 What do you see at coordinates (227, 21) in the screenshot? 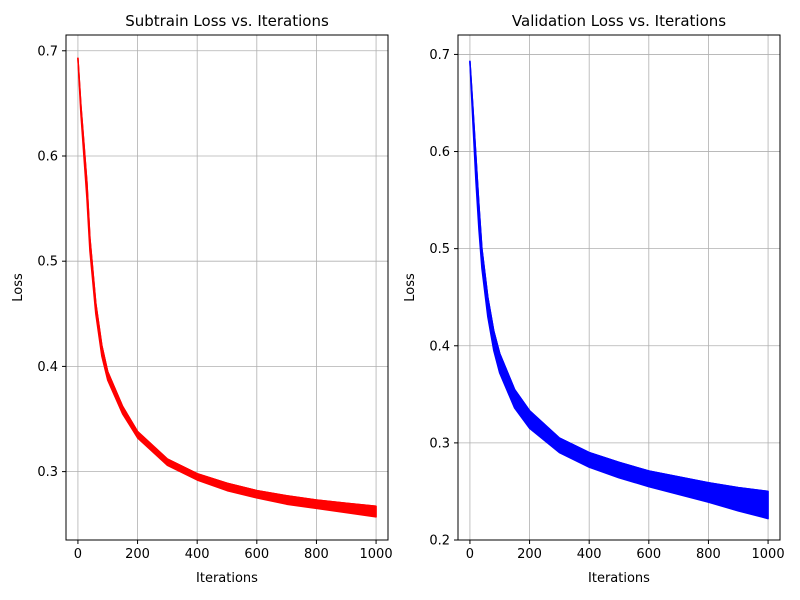
I see `chart-title: Subtrain Loss vs. Iterations` at bounding box center [227, 21].